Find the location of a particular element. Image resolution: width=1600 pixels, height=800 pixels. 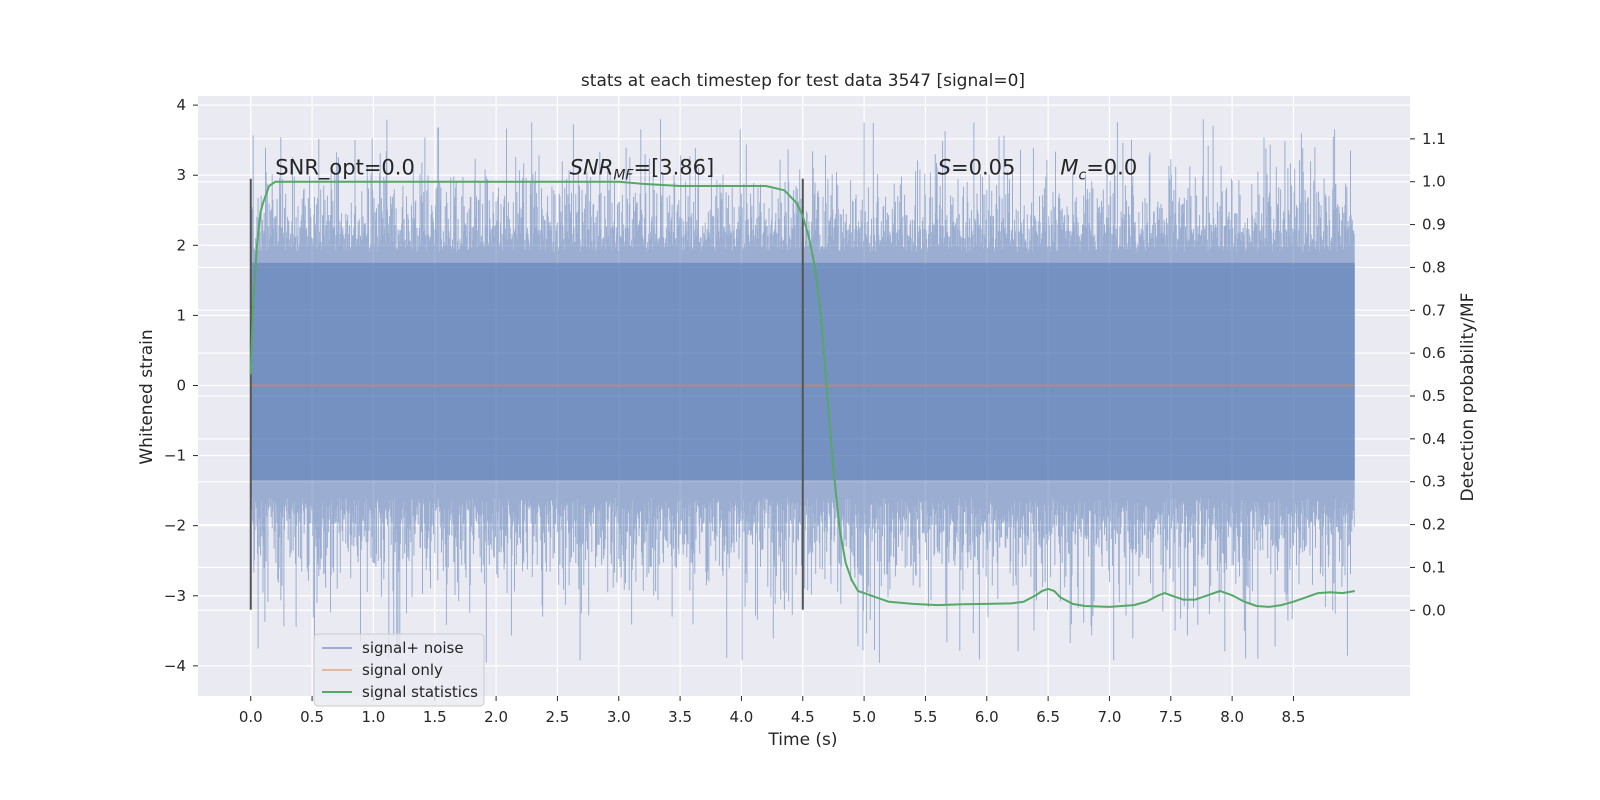

y-tick-label: −1 is located at coordinates (175, 456).